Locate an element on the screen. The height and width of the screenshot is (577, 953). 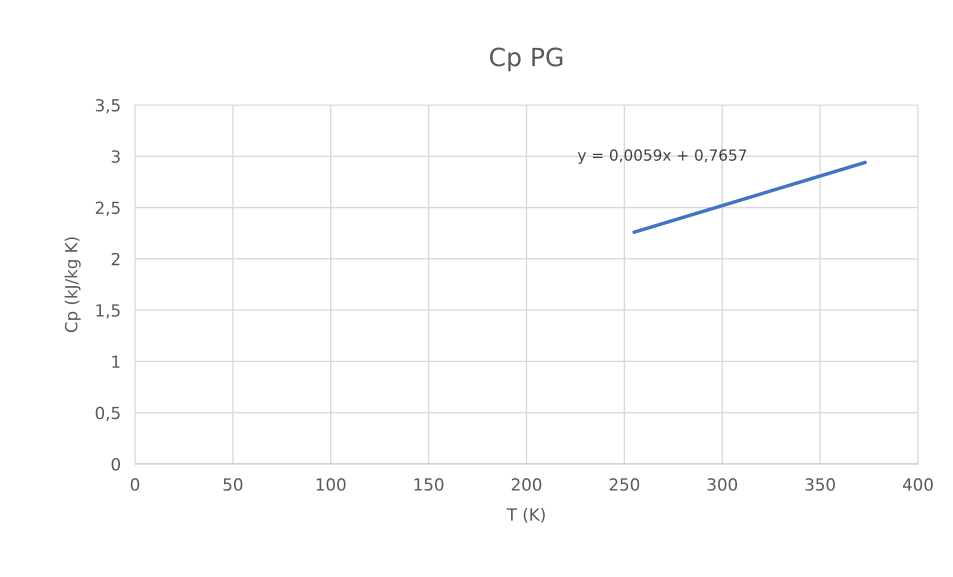
x-tick-label: 400 is located at coordinates (917, 484).